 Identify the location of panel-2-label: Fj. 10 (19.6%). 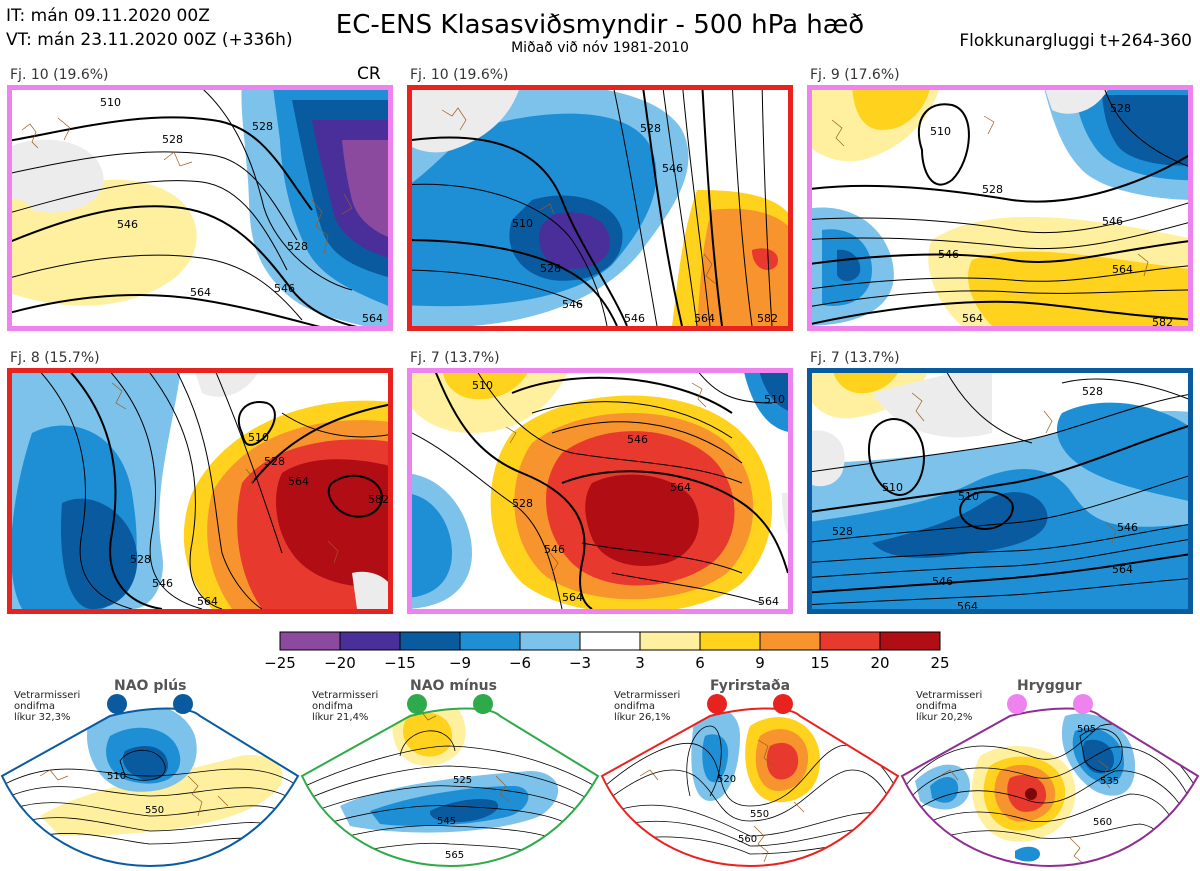
(459, 75).